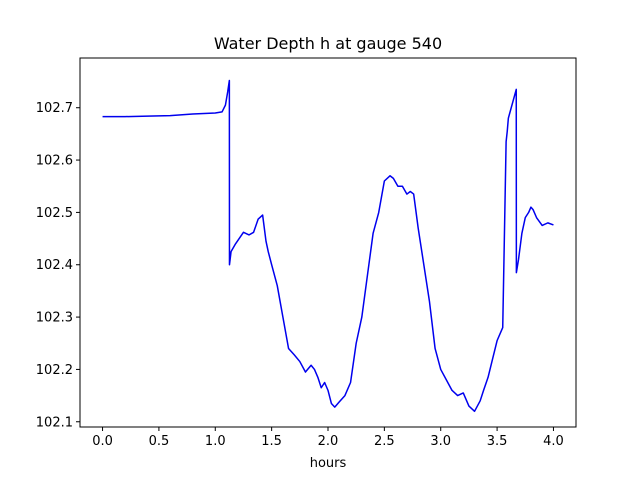 The height and width of the screenshot is (480, 640). I want to click on x-tick-label: 3.5, so click(497, 441).